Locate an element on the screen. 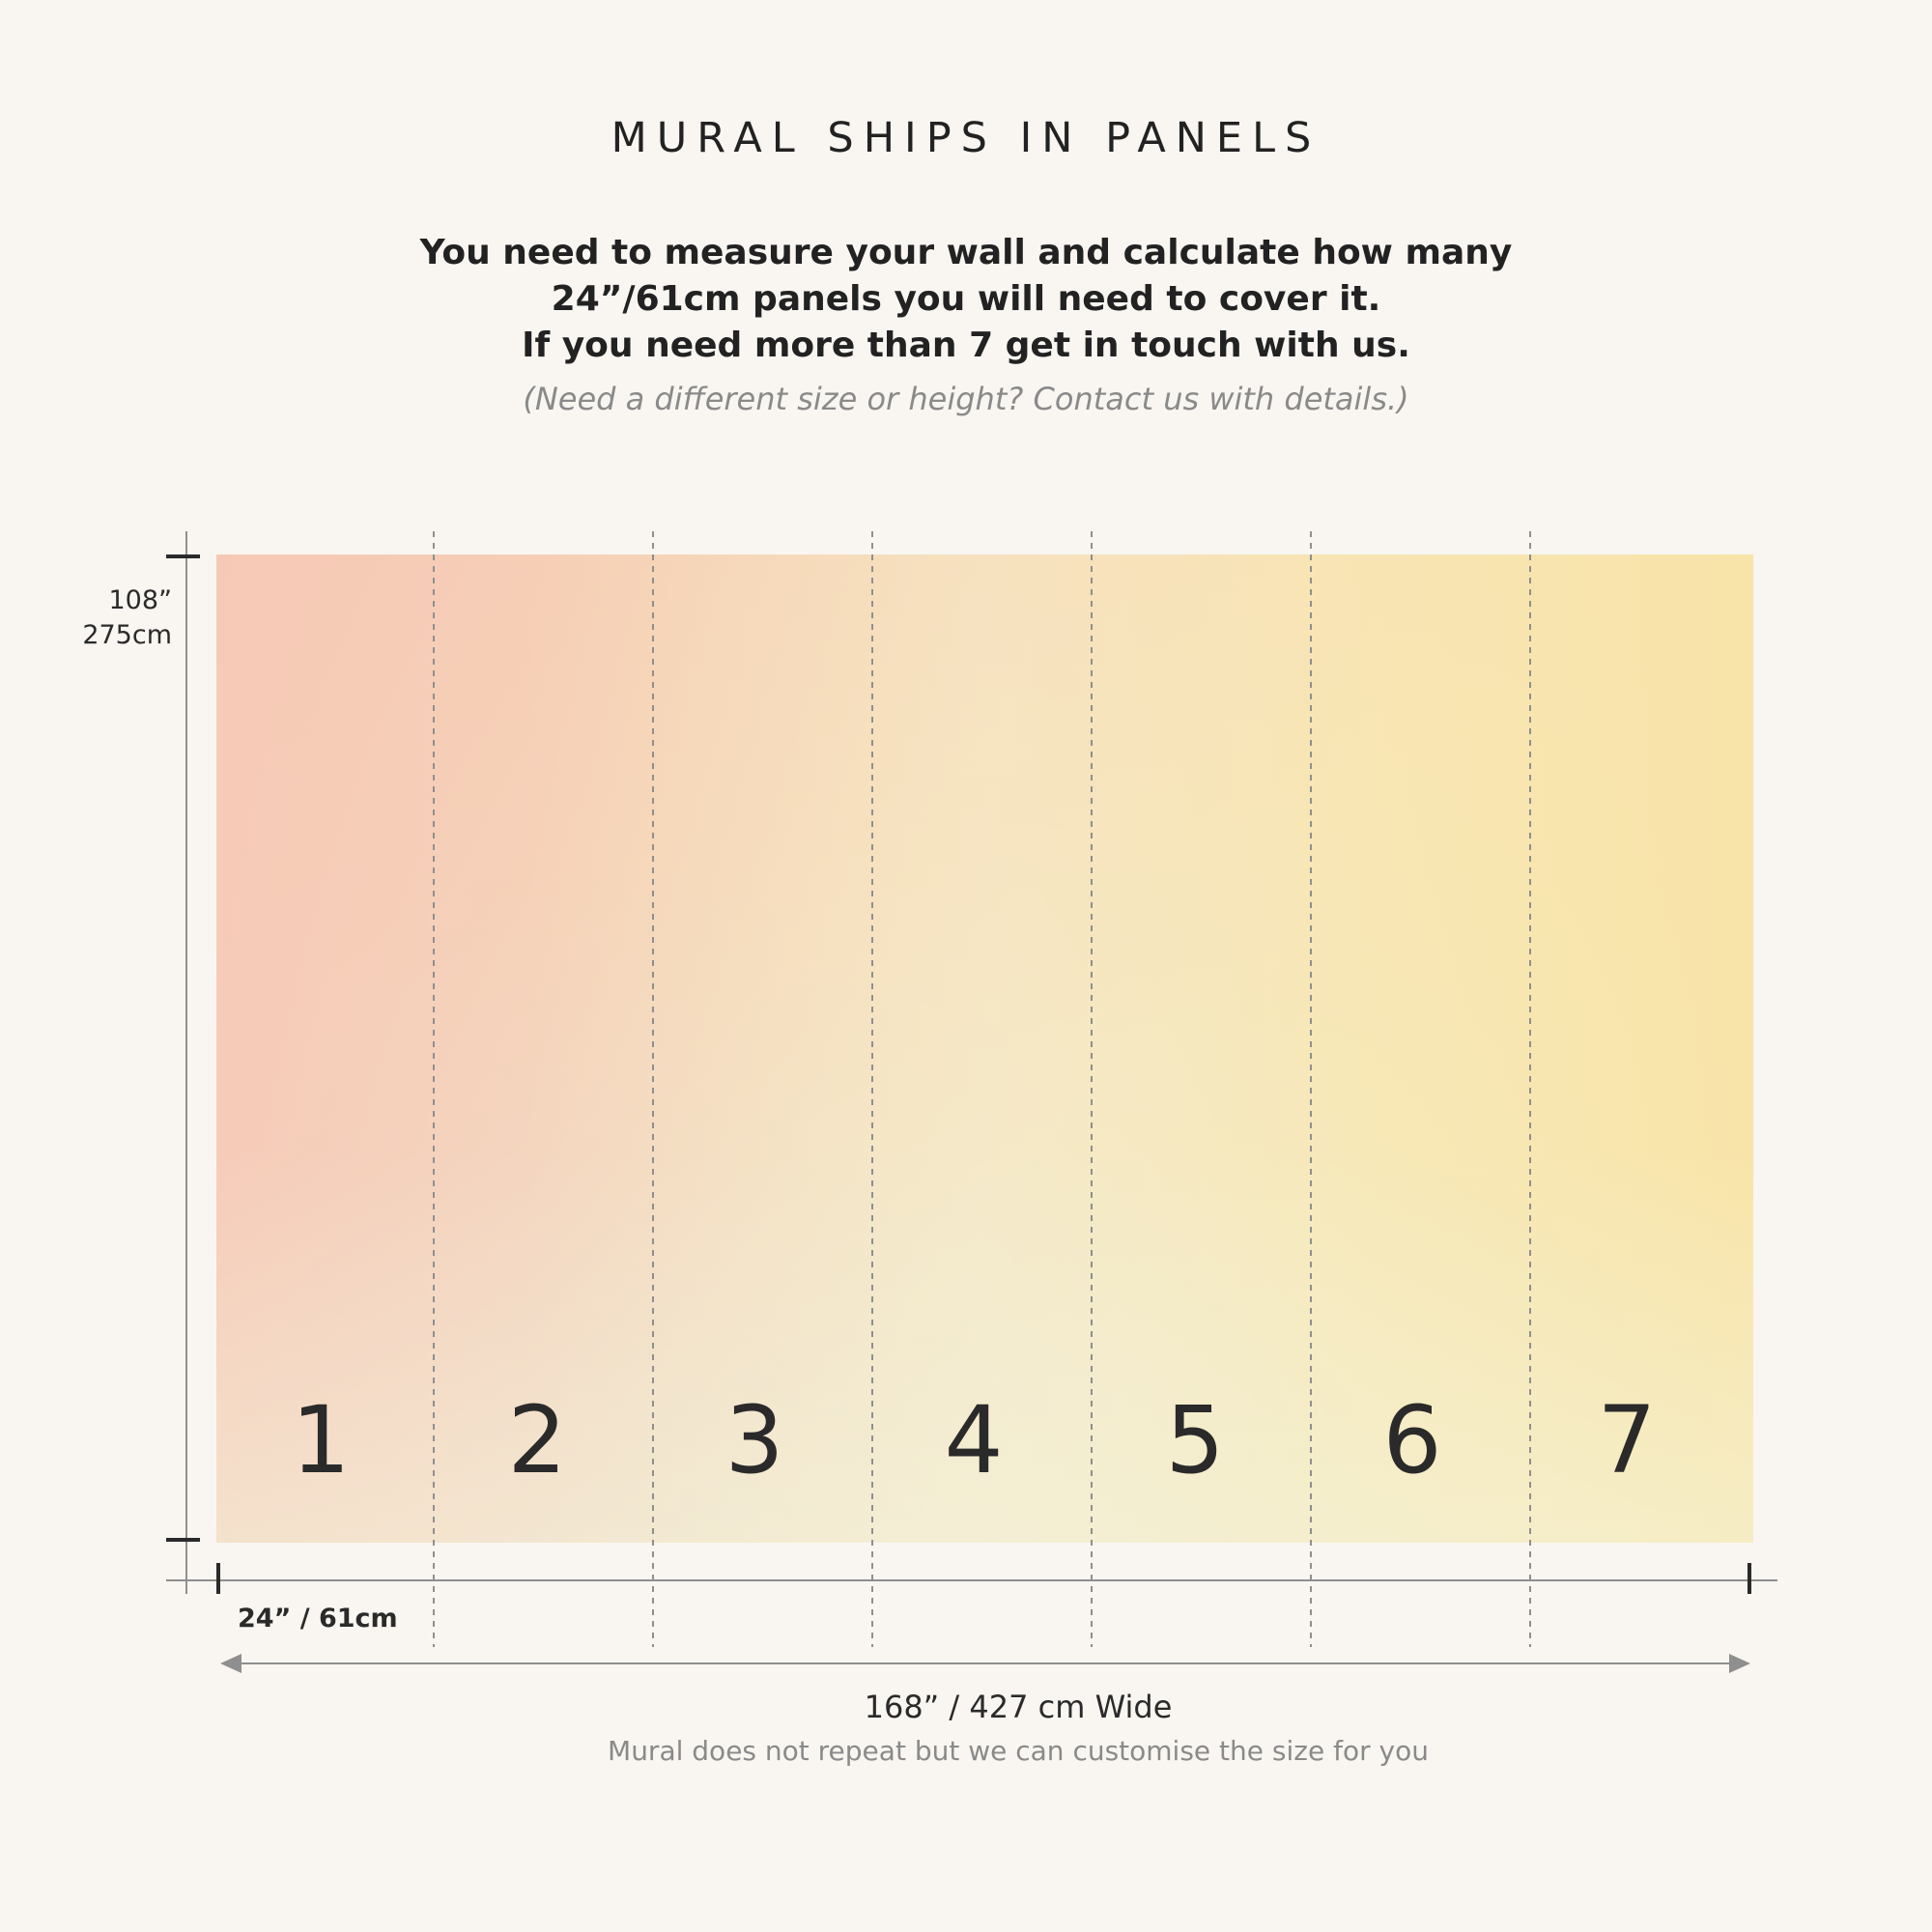 The width and height of the screenshot is (1932, 1932). panel-number-5: 5 is located at coordinates (1195, 1440).